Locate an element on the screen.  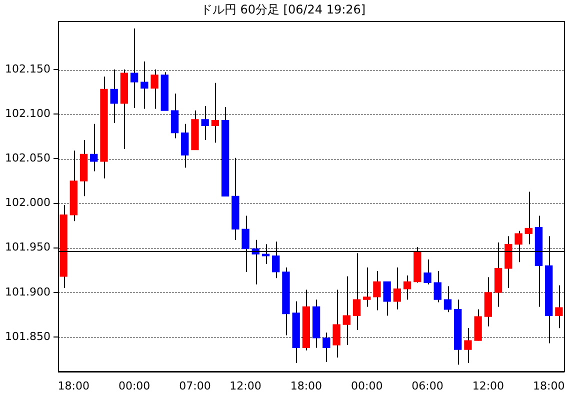
y-tick-label: 102.150 is located at coordinates (27, 69).